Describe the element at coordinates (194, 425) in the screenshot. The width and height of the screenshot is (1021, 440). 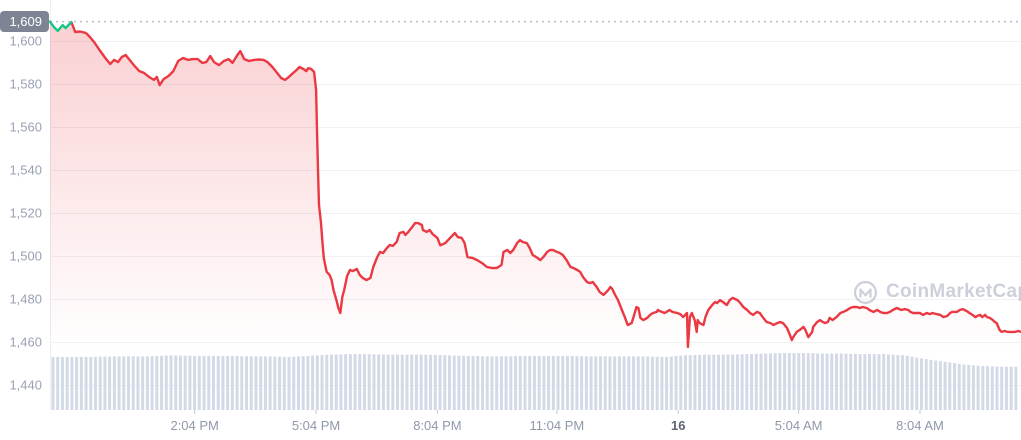
I see `x-axis-label: 2:04 PM` at that location.